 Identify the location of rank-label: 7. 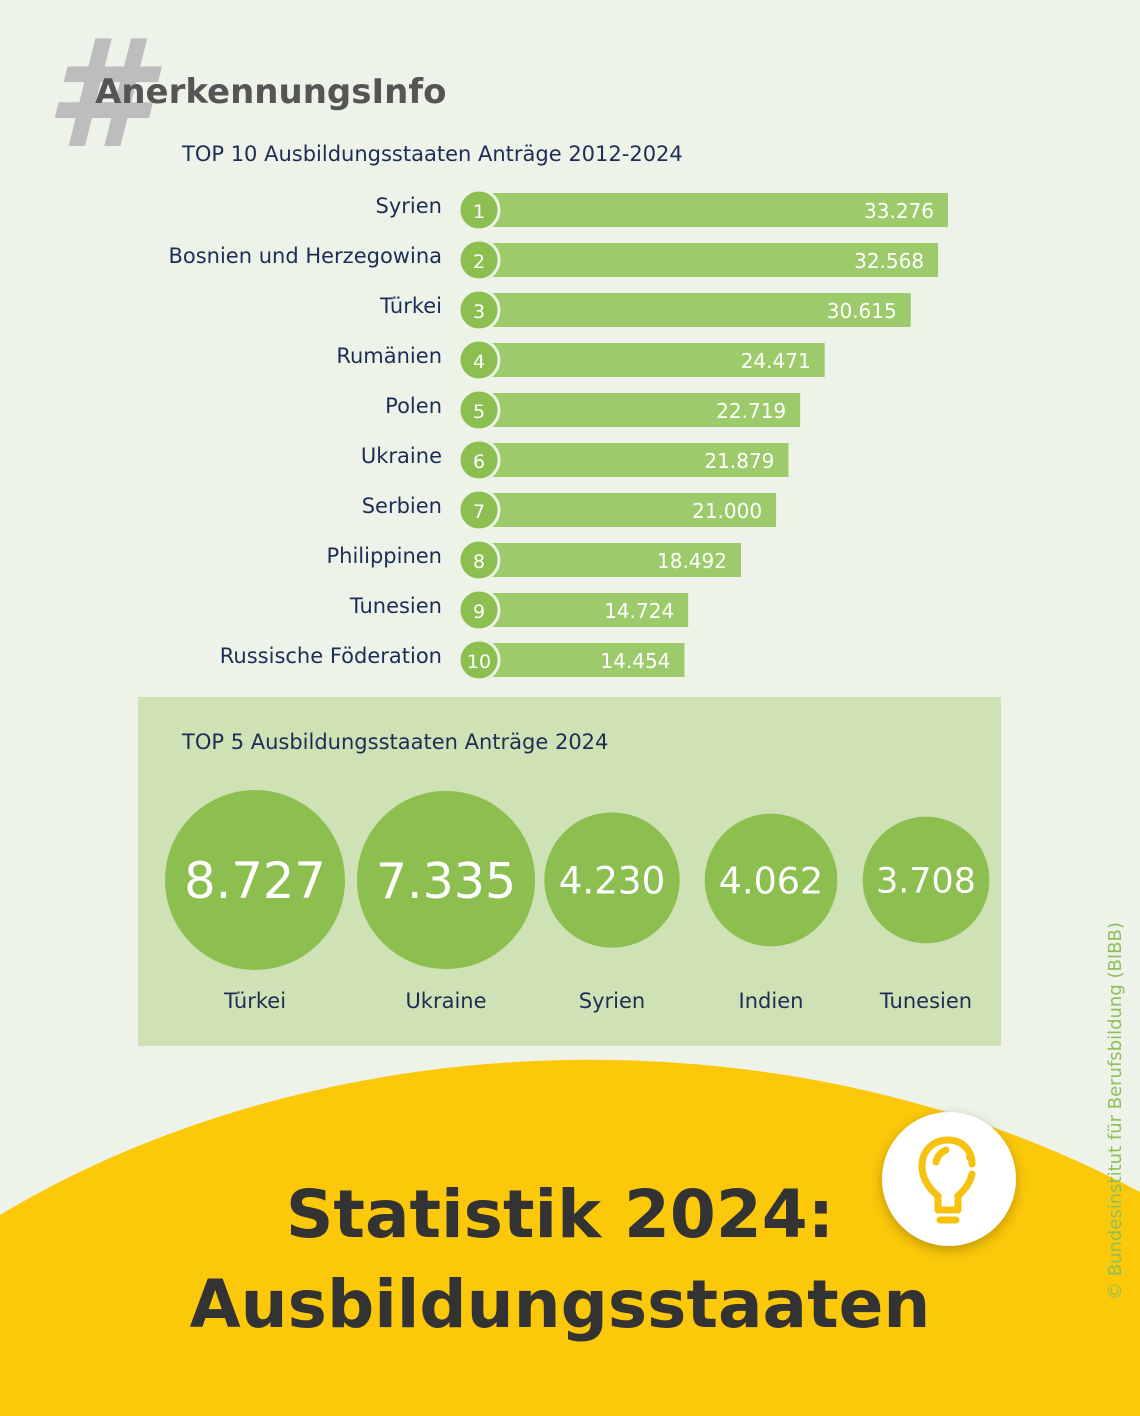
(479, 512).